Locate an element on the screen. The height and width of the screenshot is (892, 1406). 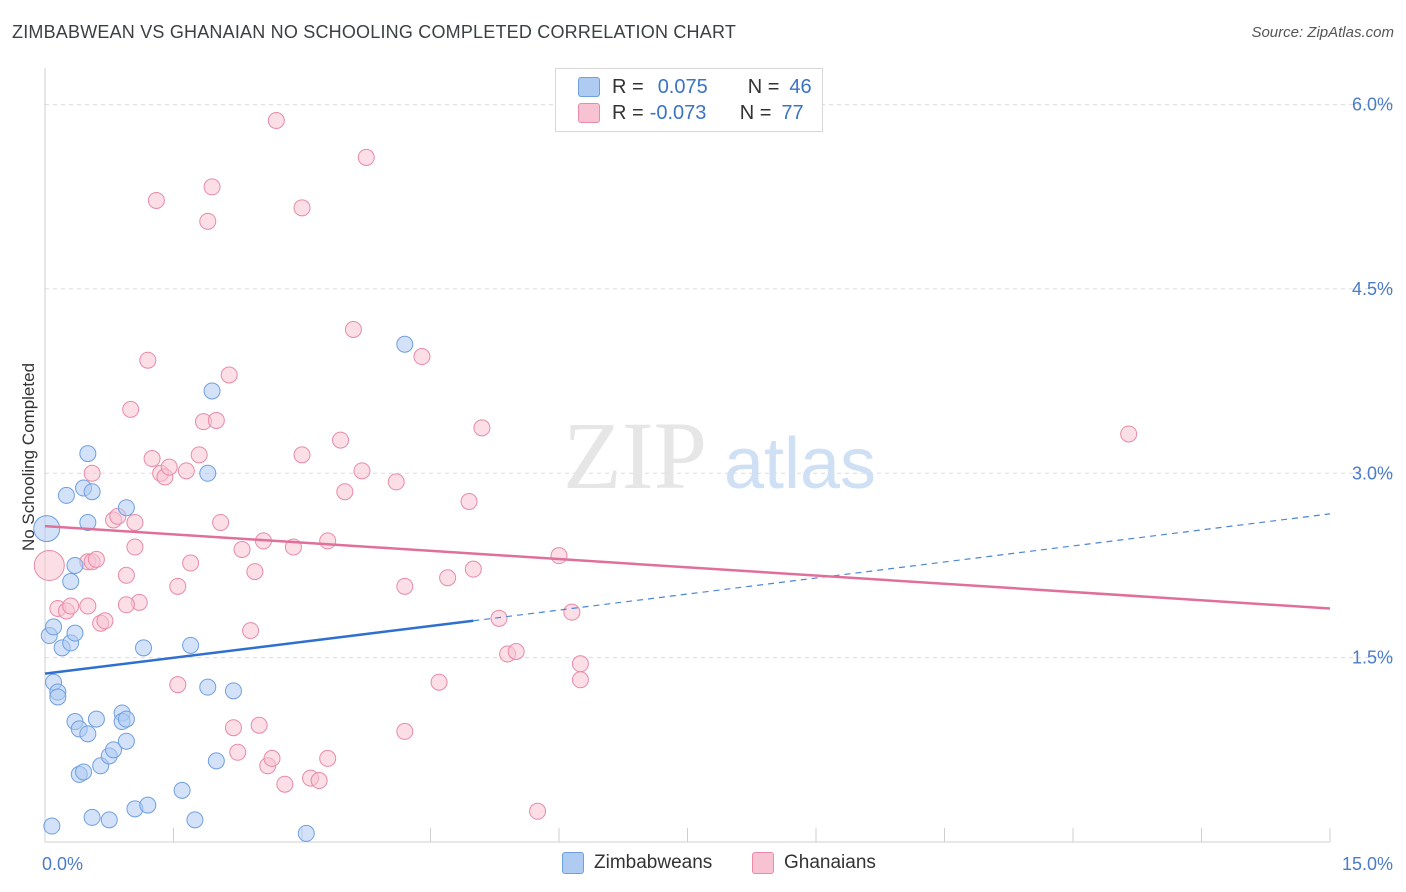
legend-row-ghanaians: R = -0.073 N = 77 is located at coordinates (691, 113).